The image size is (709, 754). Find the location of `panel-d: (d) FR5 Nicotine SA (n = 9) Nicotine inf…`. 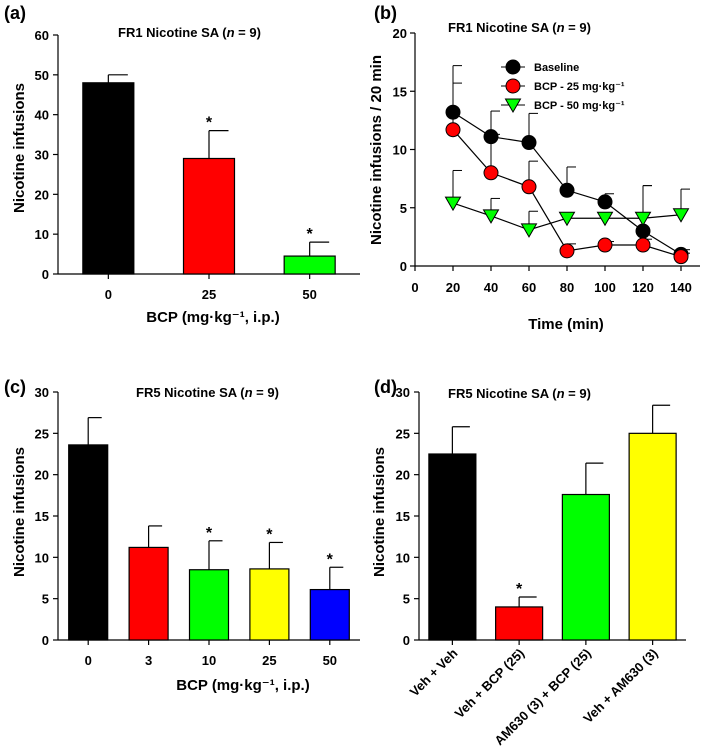

panel-d: (d) FR5 Nicotine SA (n = 9) Nicotine inf… is located at coordinates (481, 477).